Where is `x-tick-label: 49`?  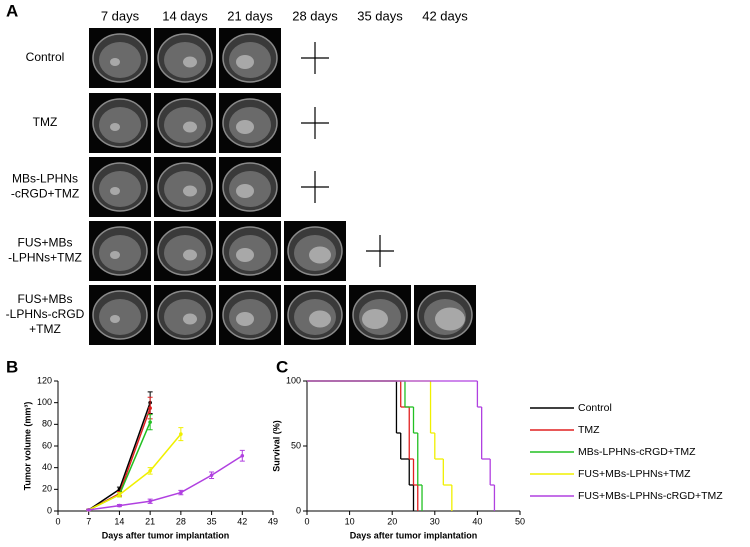 x-tick-label: 49 is located at coordinates (273, 521).